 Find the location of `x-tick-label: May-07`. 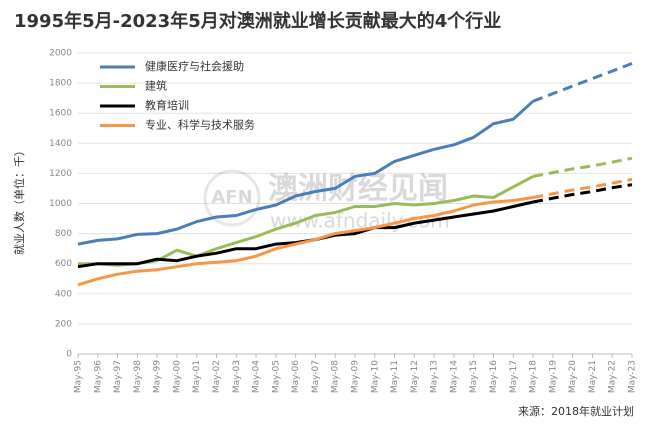

x-tick-label: May-07 is located at coordinates (316, 376).